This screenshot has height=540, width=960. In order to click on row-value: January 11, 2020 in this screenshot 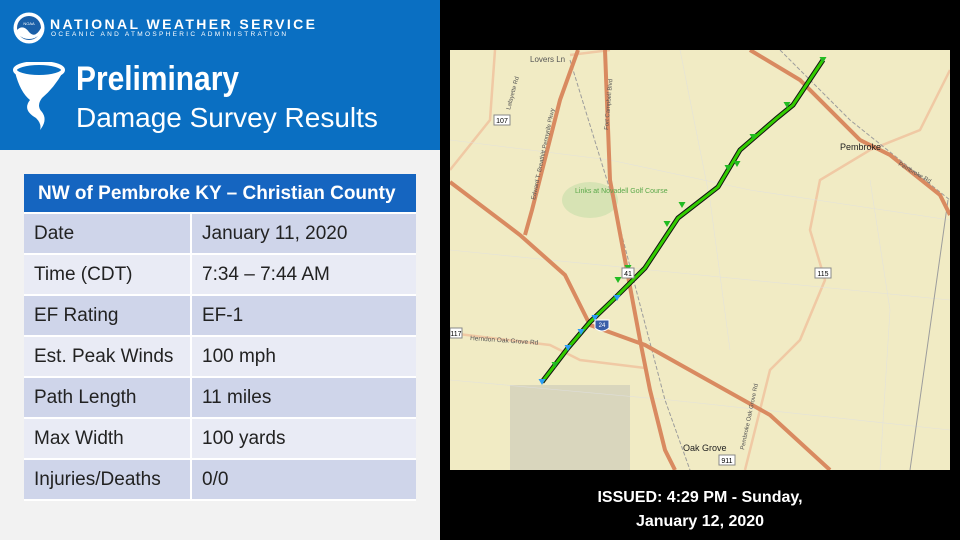, I will do `click(275, 233)`.